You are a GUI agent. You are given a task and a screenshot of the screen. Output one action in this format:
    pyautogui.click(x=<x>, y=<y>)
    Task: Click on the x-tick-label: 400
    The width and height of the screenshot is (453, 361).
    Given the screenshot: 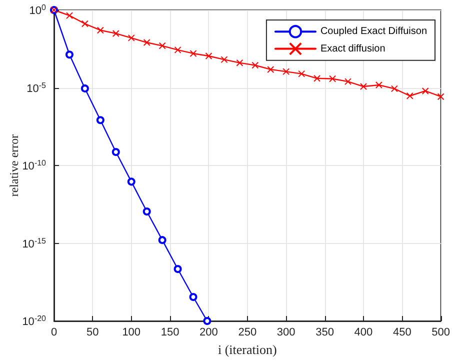 What is the action you would take?
    pyautogui.click(x=363, y=332)
    